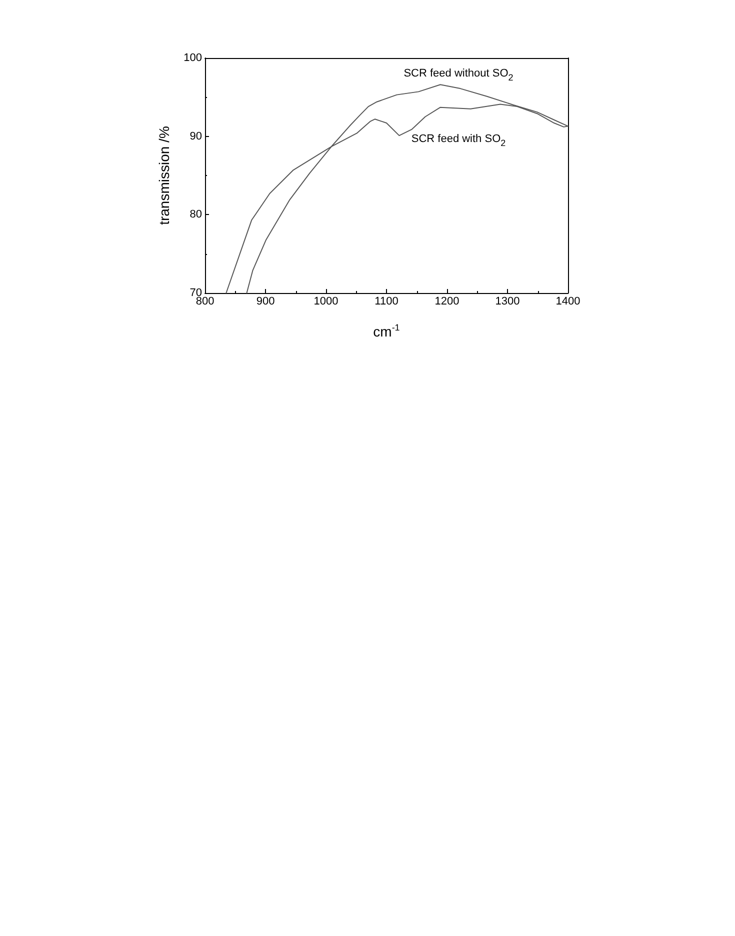 The width and height of the screenshot is (735, 936). I want to click on x-tick-label: 800, so click(205, 302).